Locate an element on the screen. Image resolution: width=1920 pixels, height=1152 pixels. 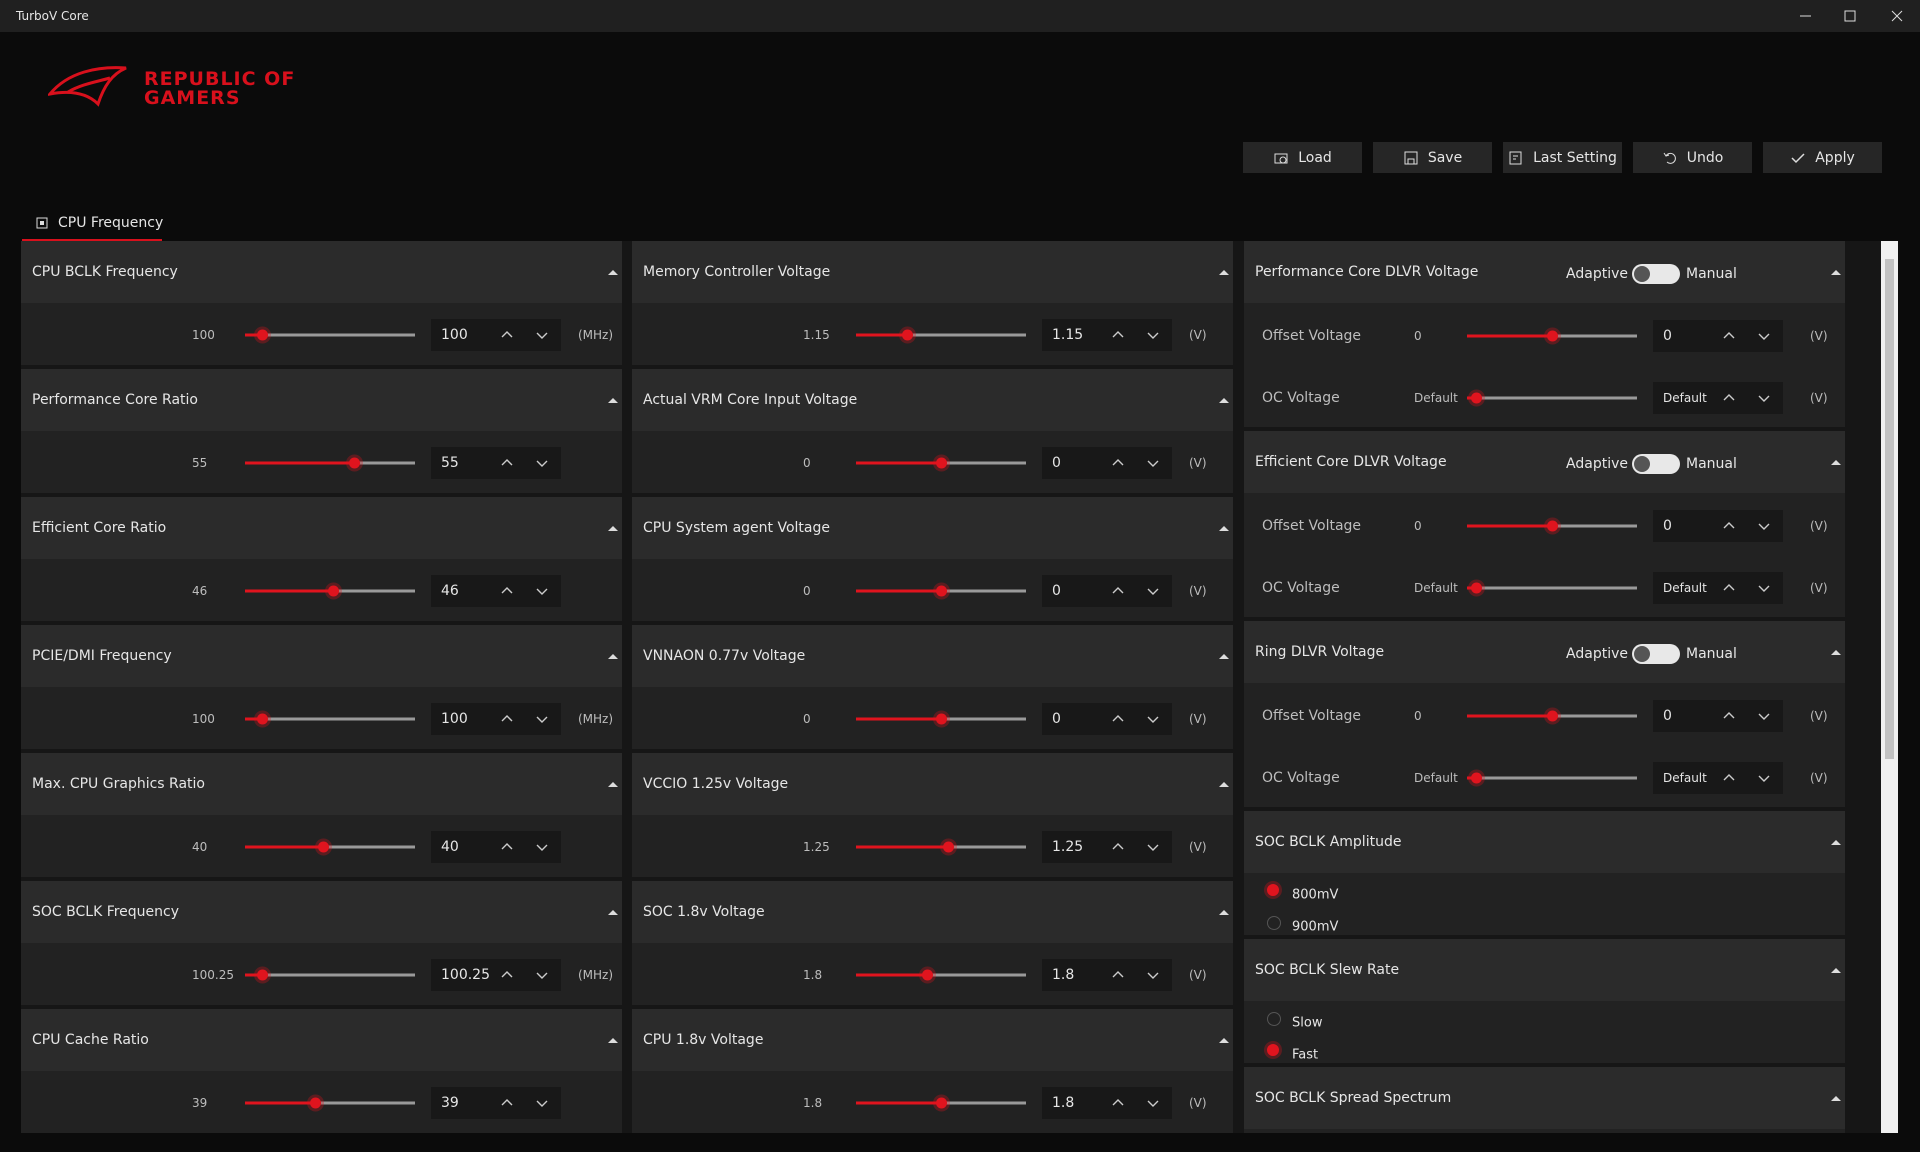
value-box: 1.25 is located at coordinates (1107, 847).